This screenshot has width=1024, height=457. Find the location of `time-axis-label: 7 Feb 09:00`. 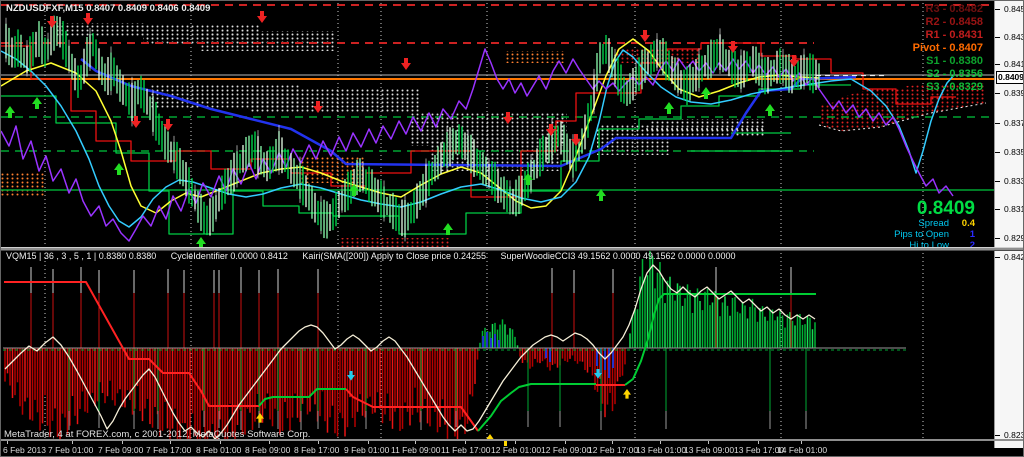

time-axis-label: 7 Feb 09:00 is located at coordinates (121, 450).